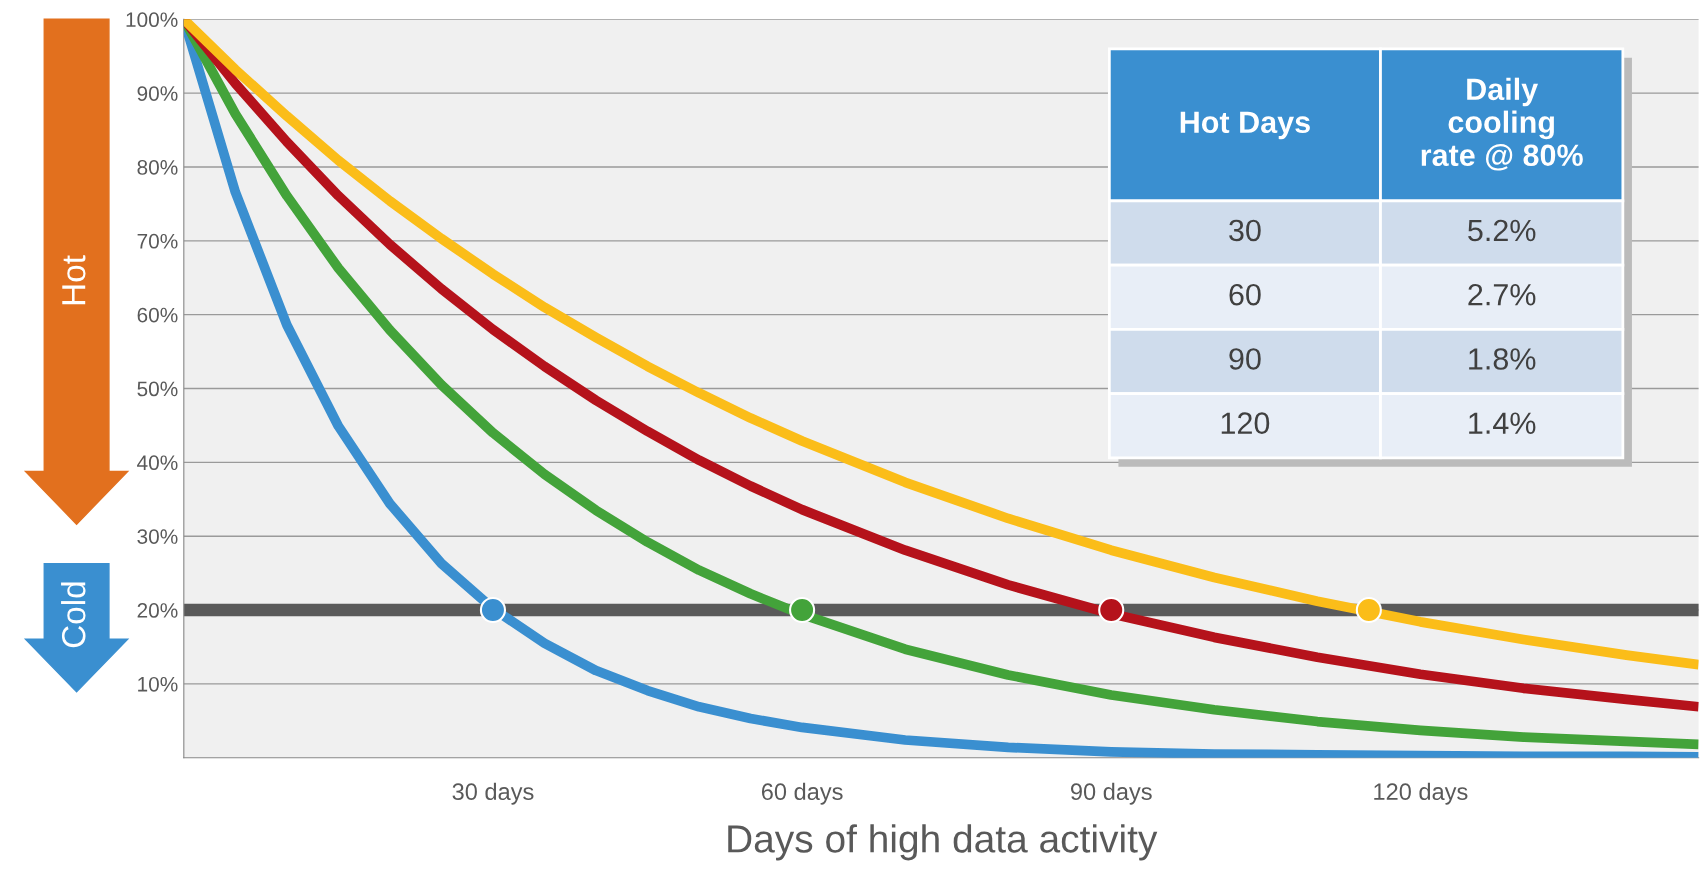 This screenshot has height=878, width=1702. I want to click on x-tick-label: 30 days, so click(493, 793).